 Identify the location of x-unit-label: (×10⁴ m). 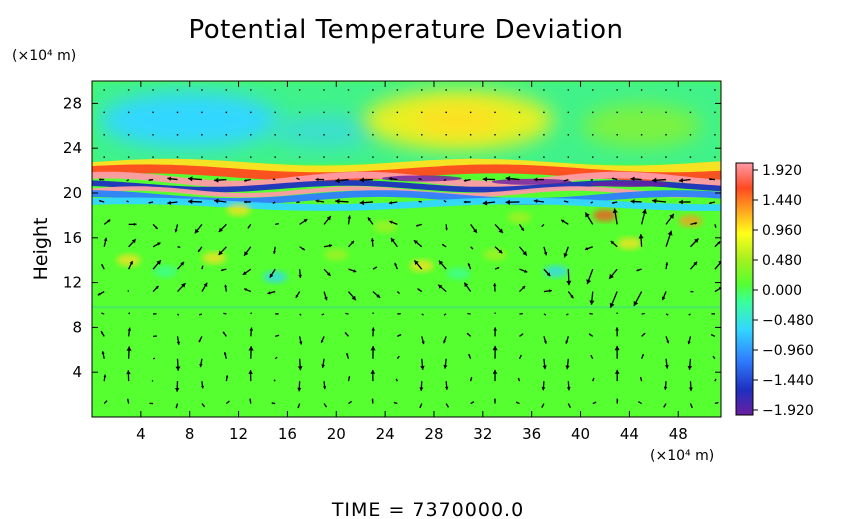
(682, 456).